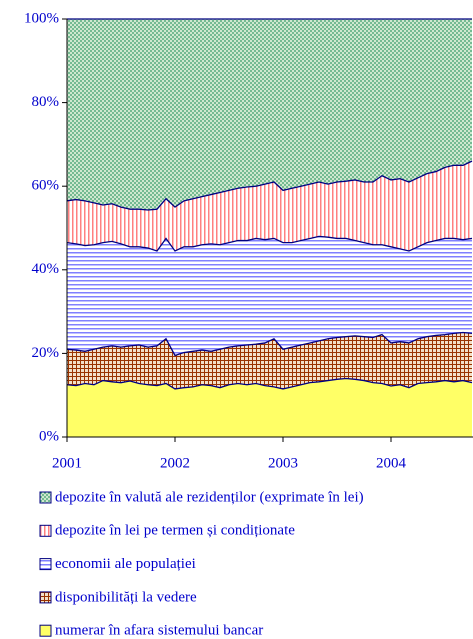 Image resolution: width=473 pixels, height=639 pixels. What do you see at coordinates (49, 436) in the screenshot?
I see `y-tick-label: 0%` at bounding box center [49, 436].